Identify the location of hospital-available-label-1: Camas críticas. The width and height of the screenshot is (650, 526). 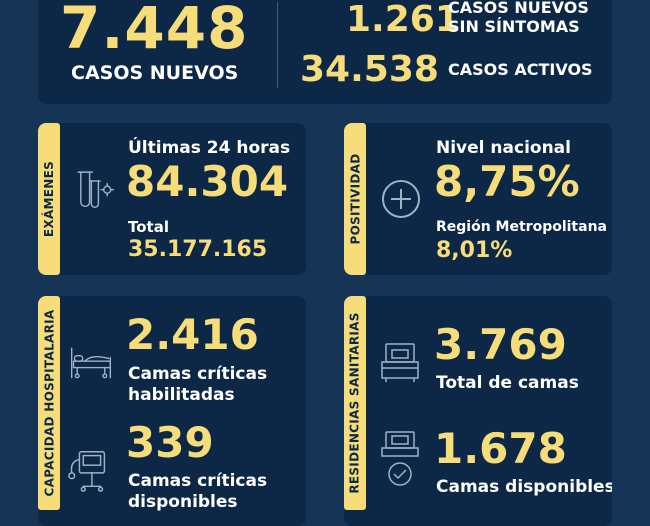
(198, 481).